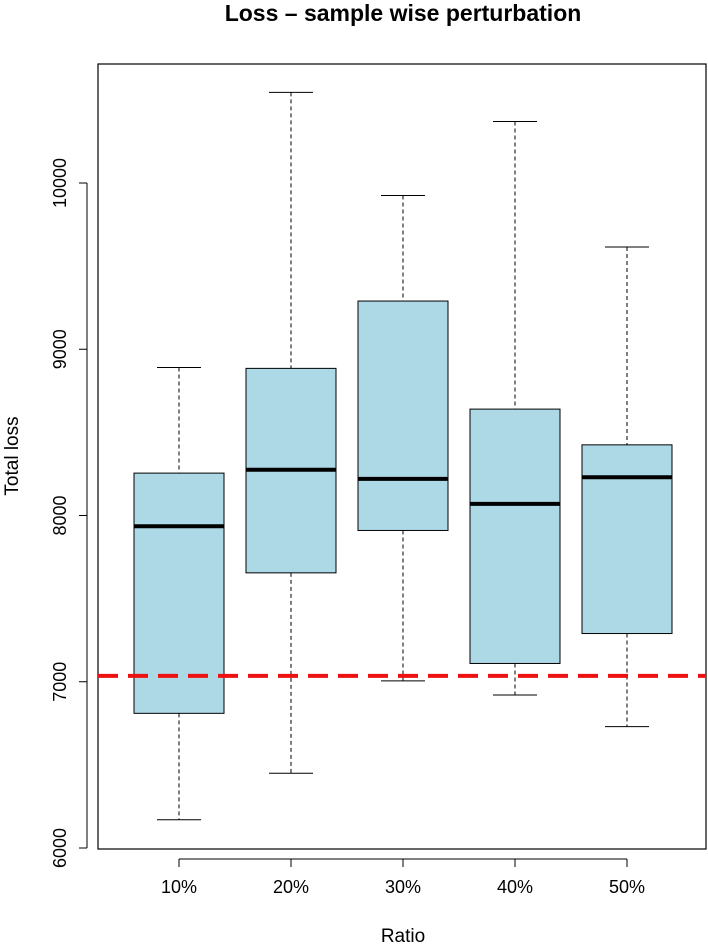  I want to click on y-tick-label: 6000, so click(60, 848).